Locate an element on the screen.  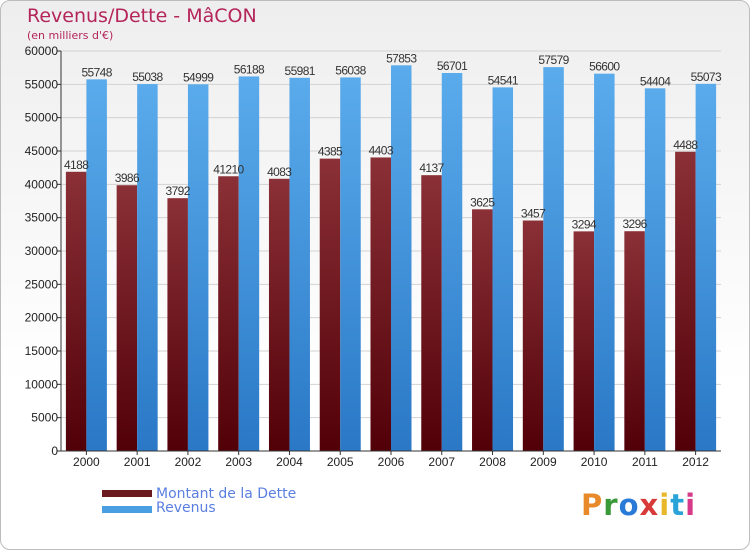
x-tick-label: 2007 is located at coordinates (441, 462).